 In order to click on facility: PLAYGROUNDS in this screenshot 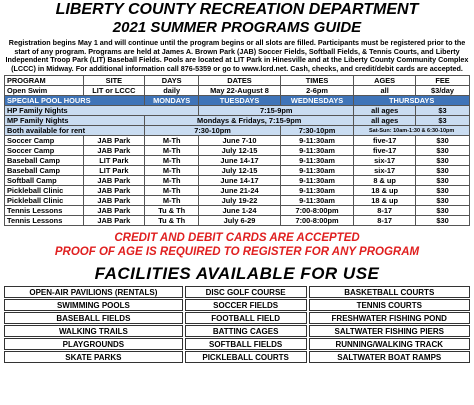, I will do `click(93, 344)`.